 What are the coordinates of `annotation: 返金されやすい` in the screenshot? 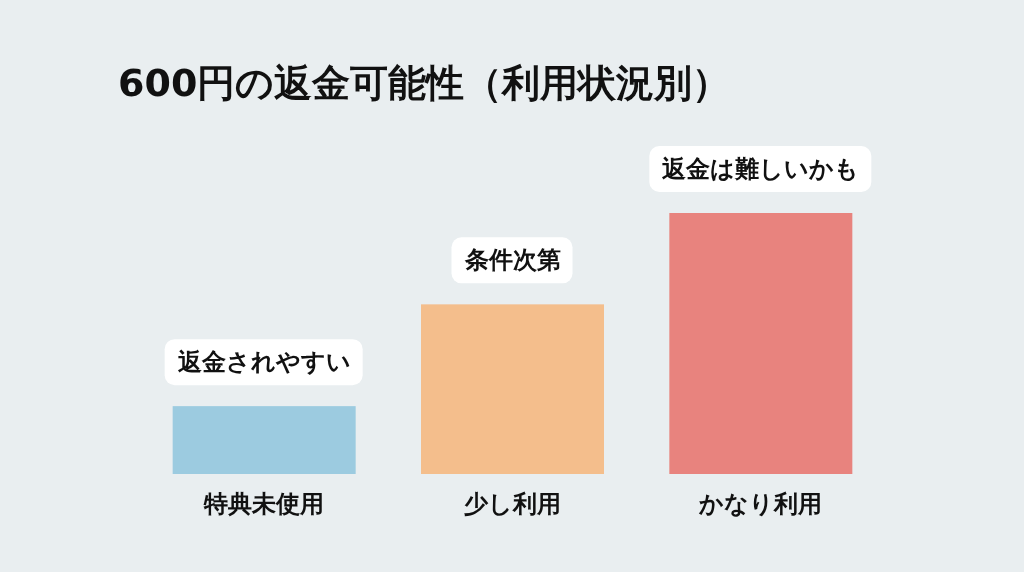 It's located at (263, 362).